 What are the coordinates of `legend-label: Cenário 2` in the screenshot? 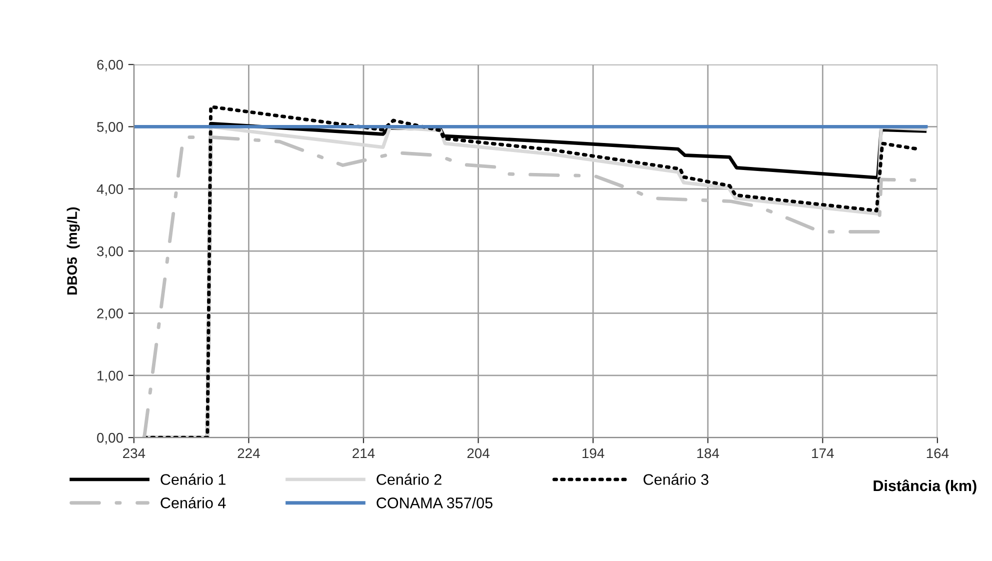 It's located at (409, 479).